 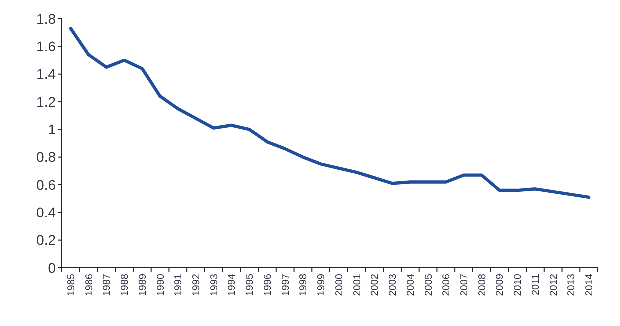 What do you see at coordinates (394, 285) in the screenshot?
I see `x-tick-label: 2003` at bounding box center [394, 285].